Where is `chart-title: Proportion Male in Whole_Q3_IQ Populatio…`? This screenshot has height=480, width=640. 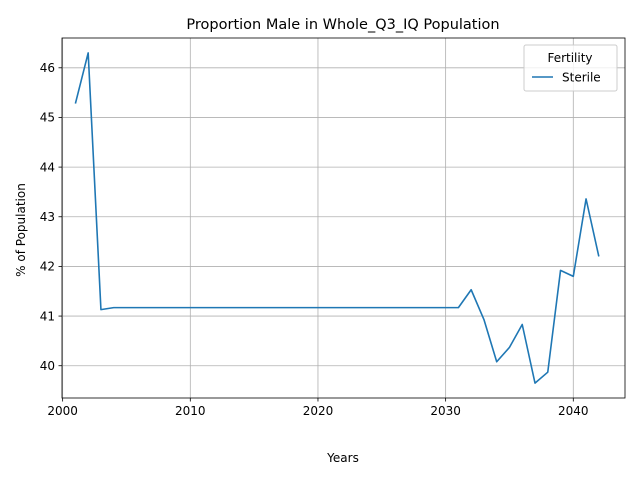
chart-title: Proportion Male in Whole_Q3_IQ Populatio… is located at coordinates (342, 25).